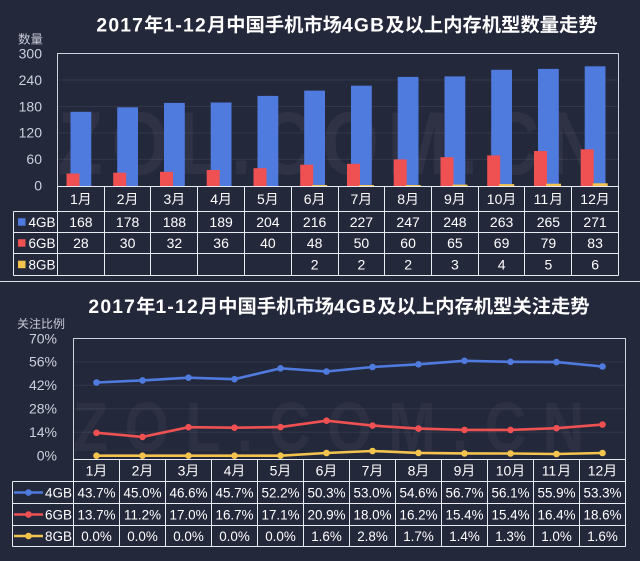  I want to click on svg-text: 227, so click(362, 222).